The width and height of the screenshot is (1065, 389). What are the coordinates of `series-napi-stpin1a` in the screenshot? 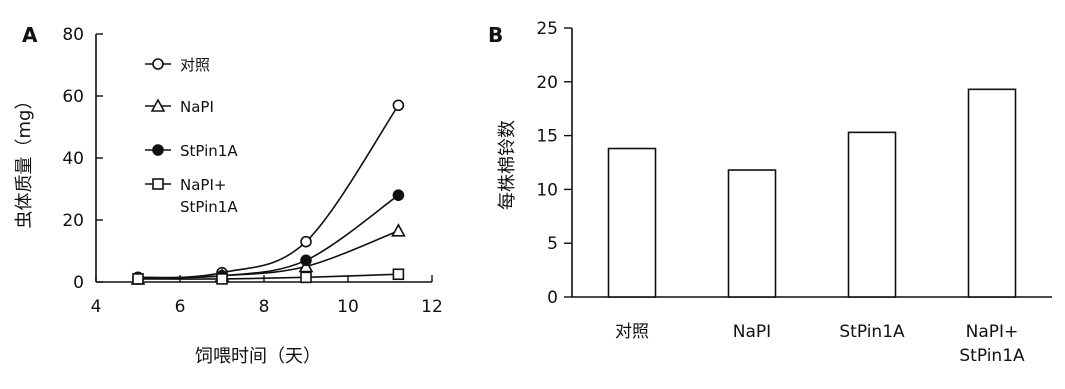 It's located at (268, 276).